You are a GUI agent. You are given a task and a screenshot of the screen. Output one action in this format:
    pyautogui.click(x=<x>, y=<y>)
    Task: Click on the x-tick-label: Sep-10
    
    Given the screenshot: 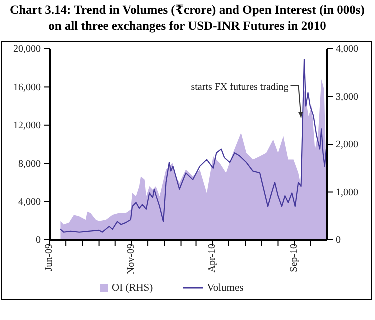 What is the action you would take?
    pyautogui.click(x=294, y=258)
    